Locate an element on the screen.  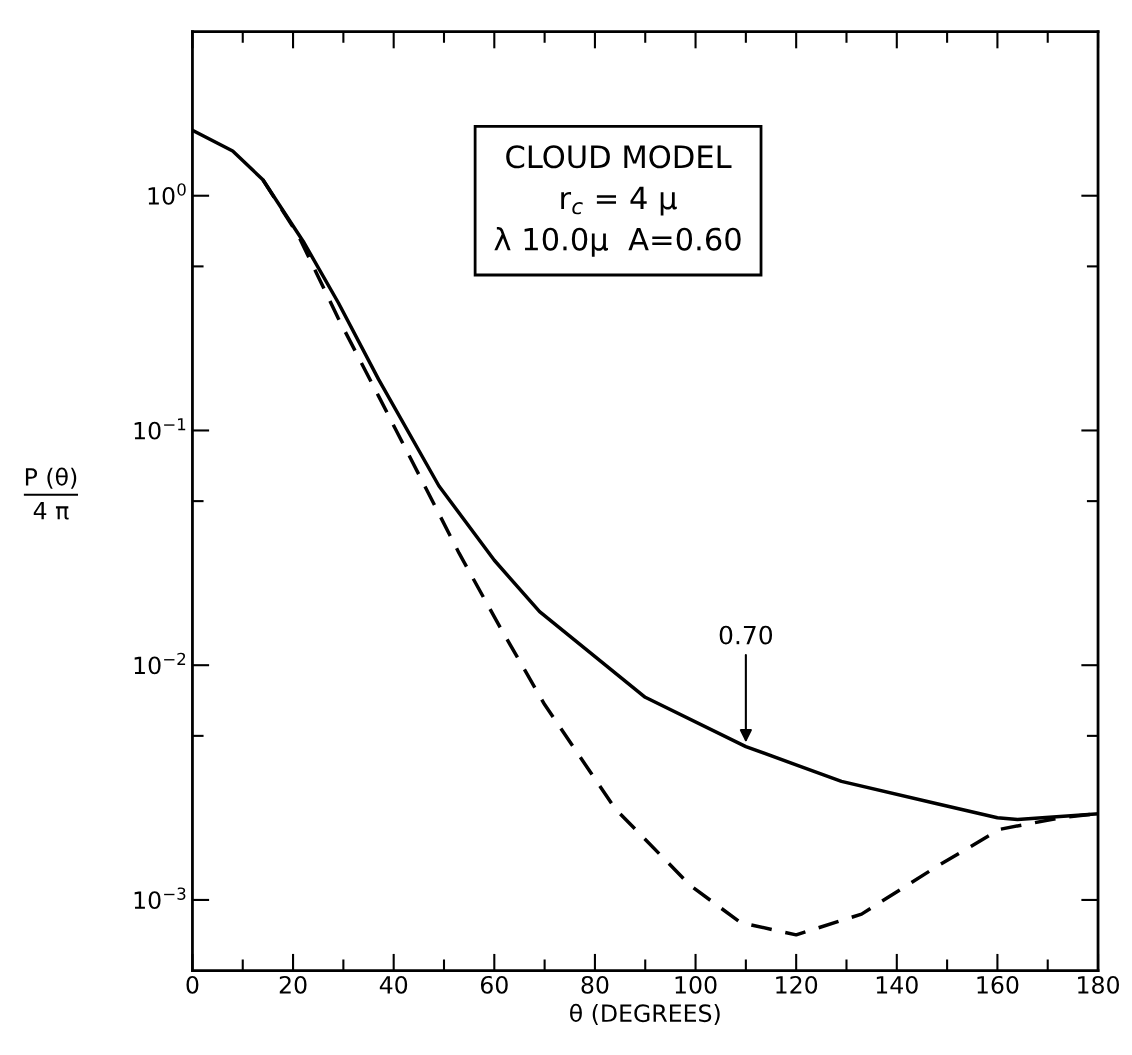
y-axis-title: P (θ) 4 π is located at coordinates (51, 493).